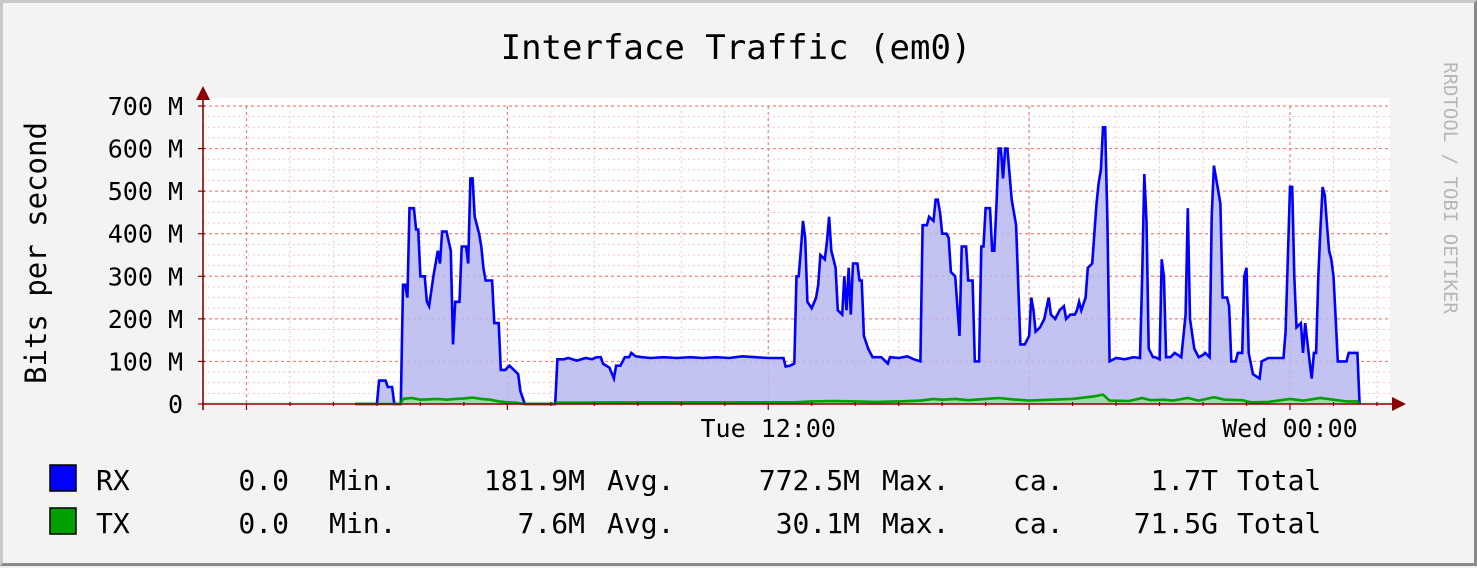 The width and height of the screenshot is (1477, 568). What do you see at coordinates (145, 149) in the screenshot?
I see `y-tick-label: 600 M` at bounding box center [145, 149].